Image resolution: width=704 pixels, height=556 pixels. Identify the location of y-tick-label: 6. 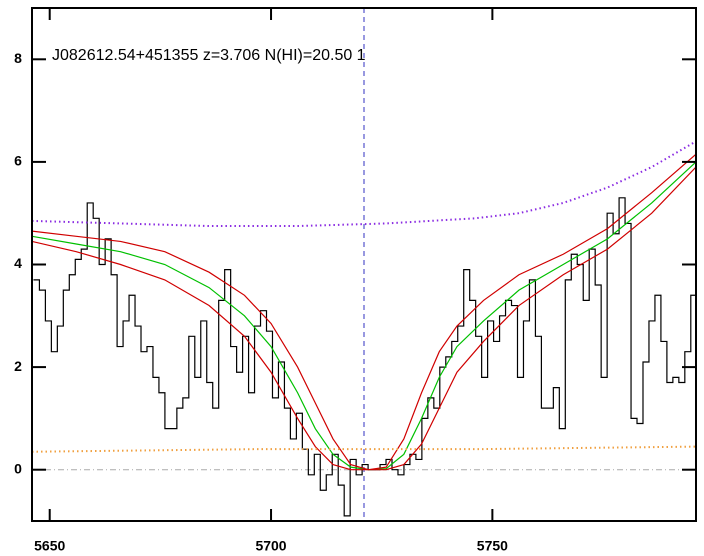
(18, 161).